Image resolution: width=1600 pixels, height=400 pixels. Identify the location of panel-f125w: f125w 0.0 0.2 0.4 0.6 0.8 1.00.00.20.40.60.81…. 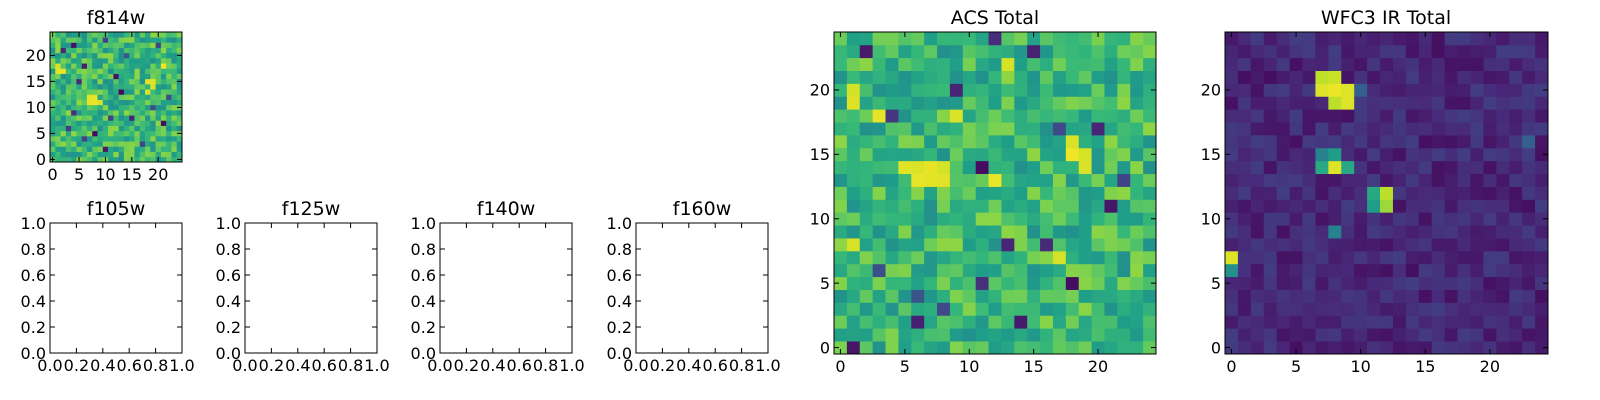
(303, 286).